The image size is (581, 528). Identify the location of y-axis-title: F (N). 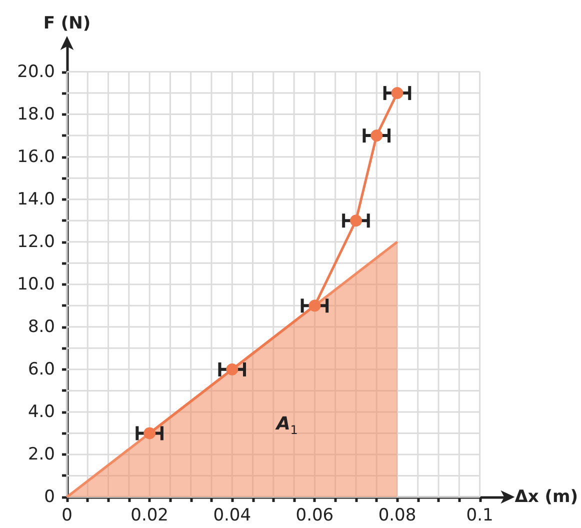
(67, 24).